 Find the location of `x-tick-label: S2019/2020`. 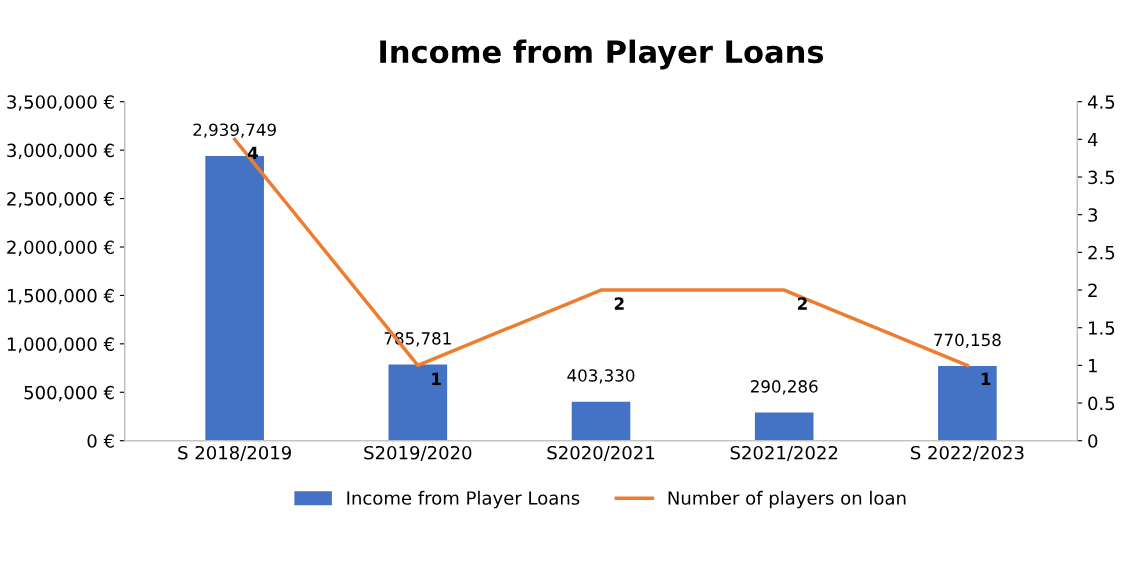

x-tick-label: S2019/2020 is located at coordinates (418, 453).